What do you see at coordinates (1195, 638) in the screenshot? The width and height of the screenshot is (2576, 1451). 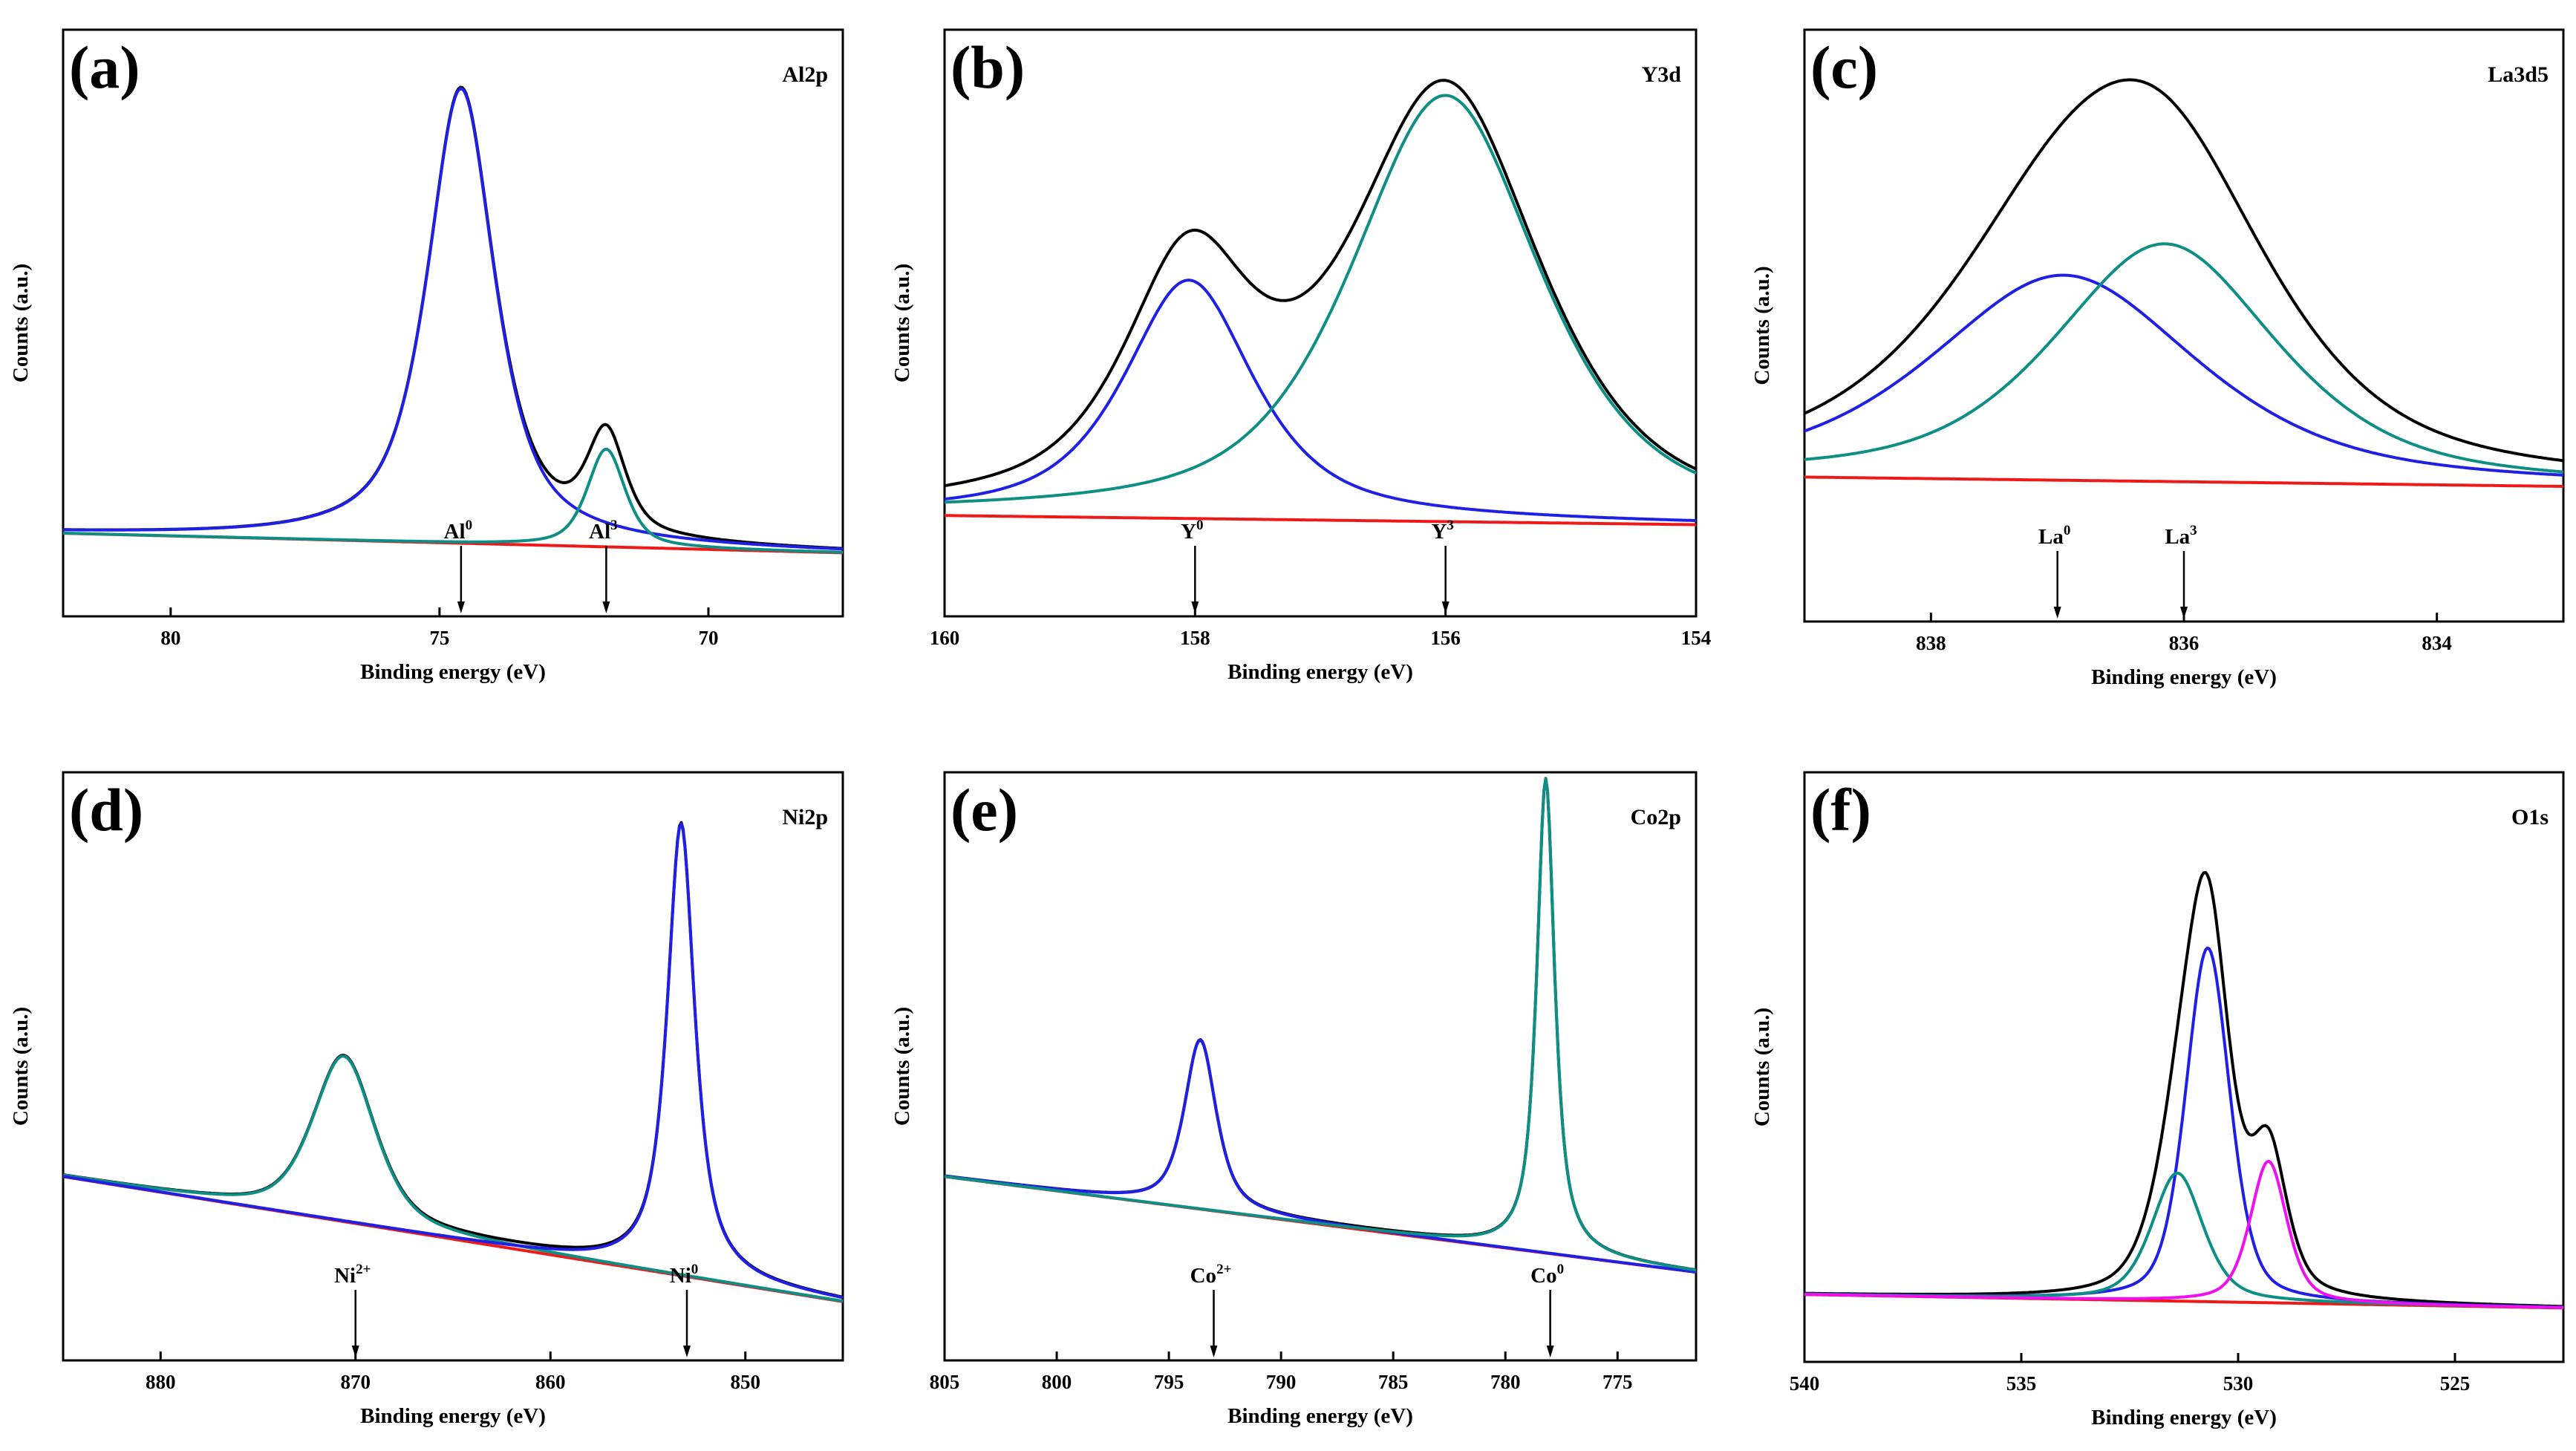 I see `x-tick-label-b: 158` at bounding box center [1195, 638].